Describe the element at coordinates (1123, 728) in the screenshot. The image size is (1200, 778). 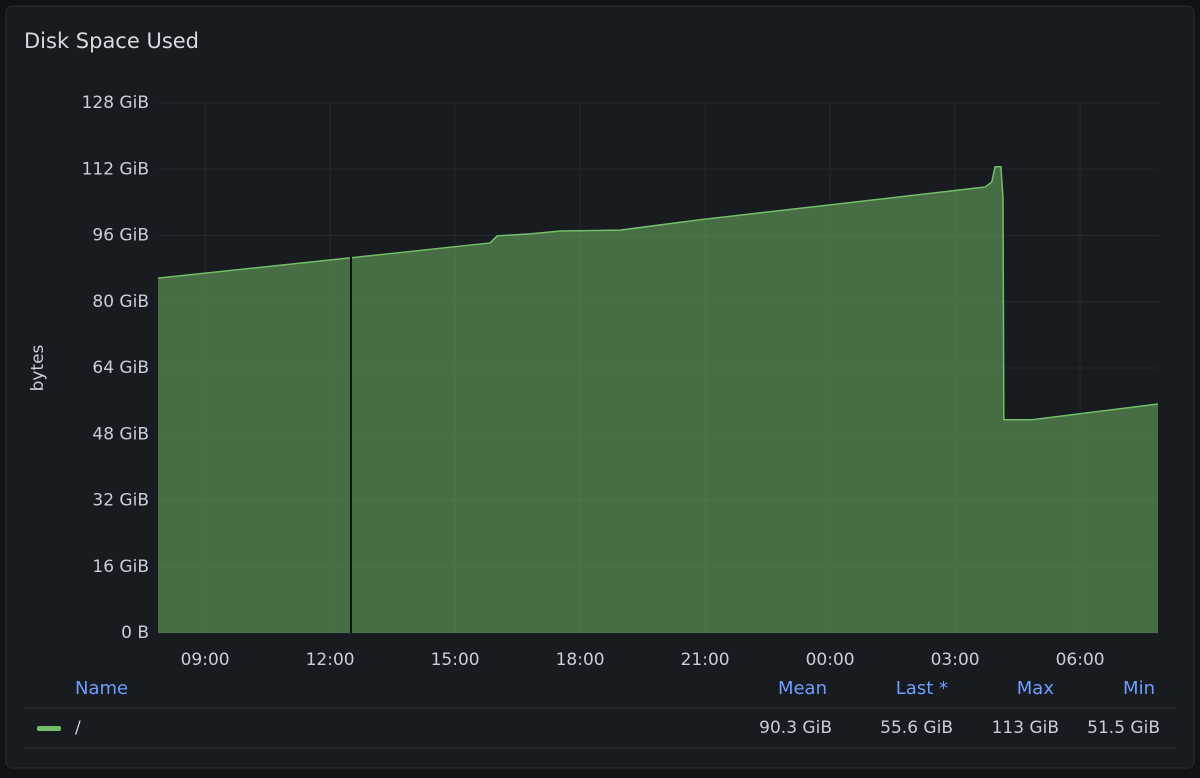
I see `legend-stat: 51.5 GiB` at that location.